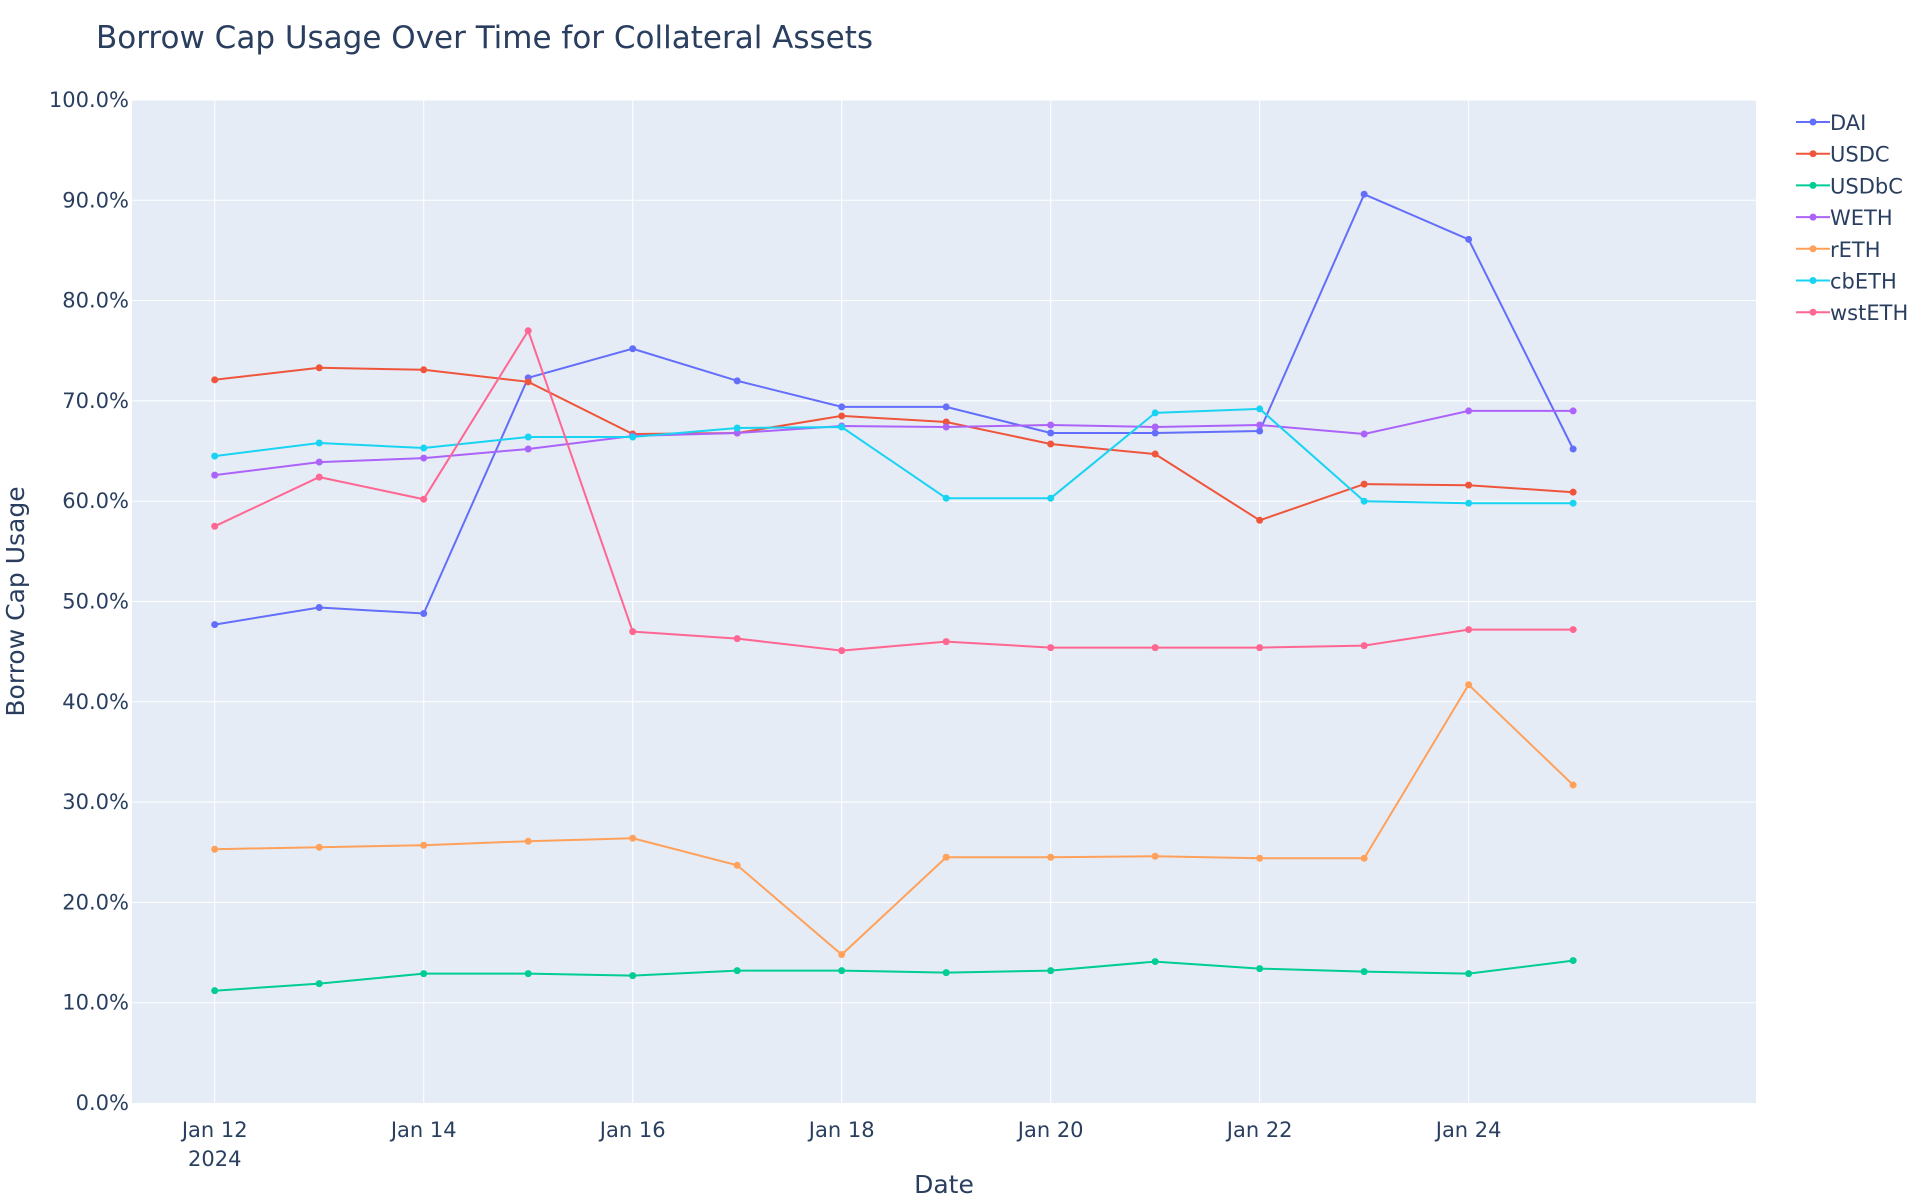 This screenshot has width=1920, height=1200. What do you see at coordinates (1813, 154) in the screenshot?
I see `legend-marker-usdc` at bounding box center [1813, 154].